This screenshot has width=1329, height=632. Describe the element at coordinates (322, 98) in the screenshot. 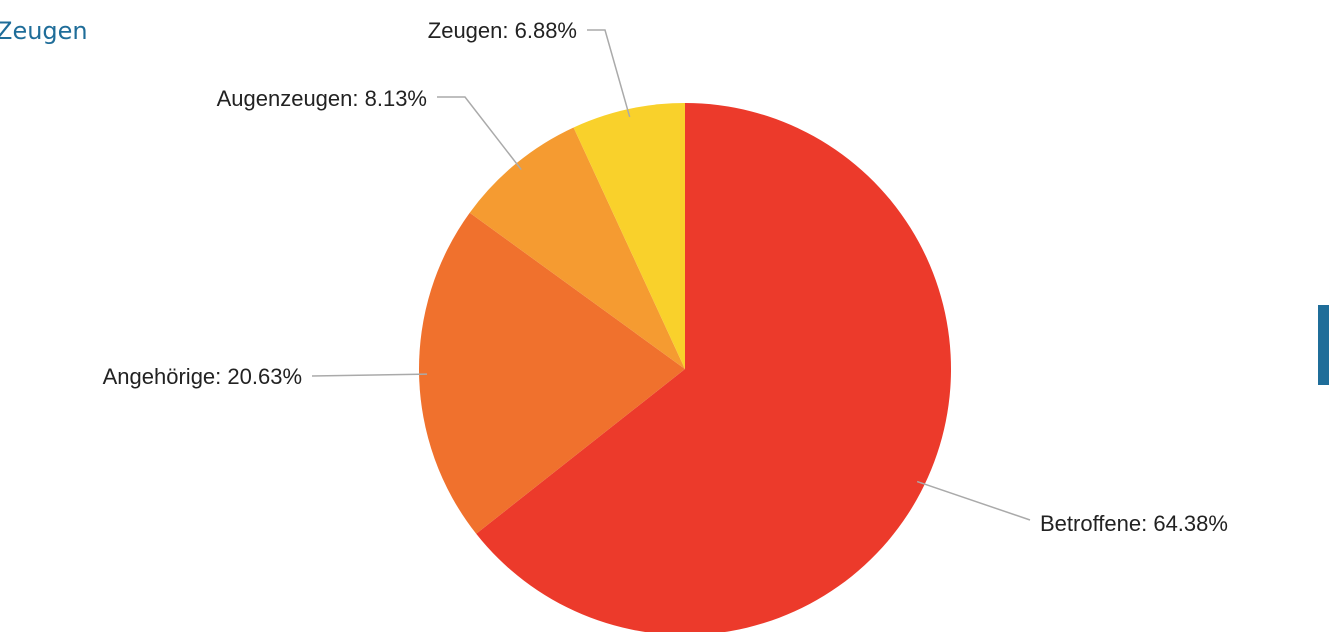

I see `slice-label: Augenzeugen: 8.13%` at that location.